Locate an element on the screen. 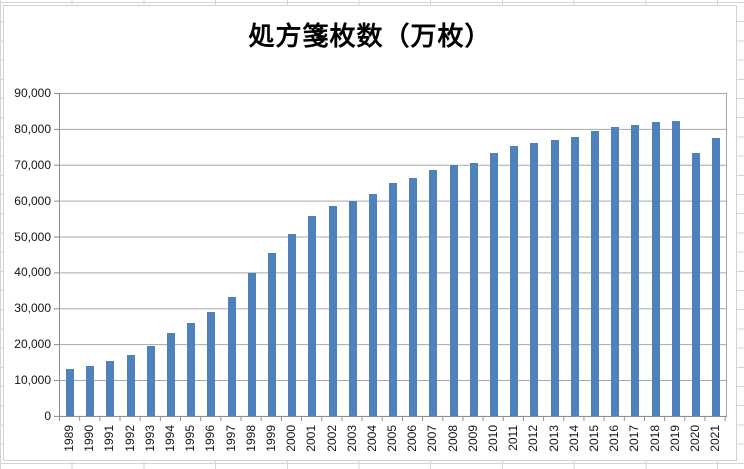 This screenshot has width=744, height=469. x-label-slot: 1990 is located at coordinates (89, 442).